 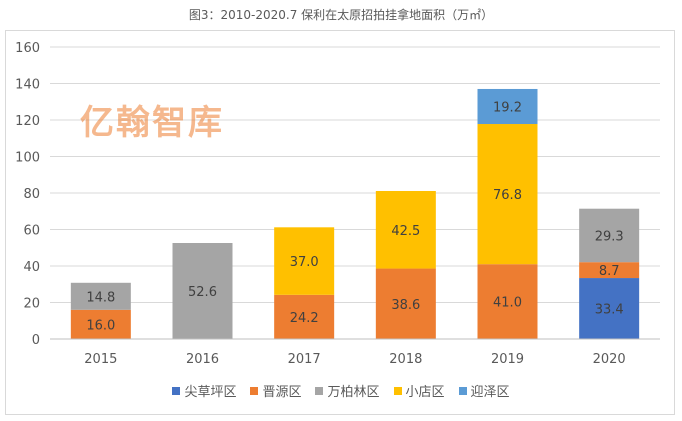 What do you see at coordinates (27, 85) in the screenshot?
I see `y-tick-label: 140` at bounding box center [27, 85].